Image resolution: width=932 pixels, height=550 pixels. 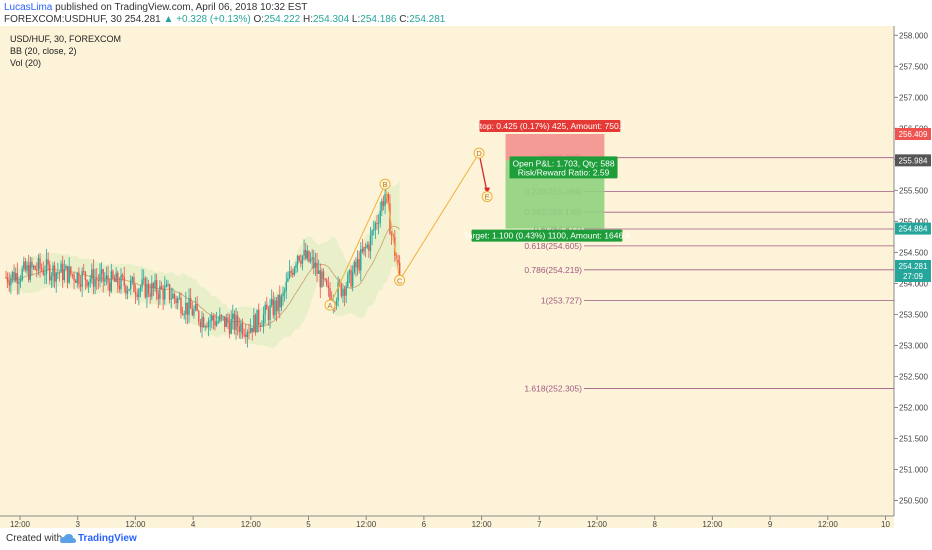 What do you see at coordinates (66, 39) in the screenshot?
I see `legend-title: USD/HUF, 30, FOREXCOM` at bounding box center [66, 39].